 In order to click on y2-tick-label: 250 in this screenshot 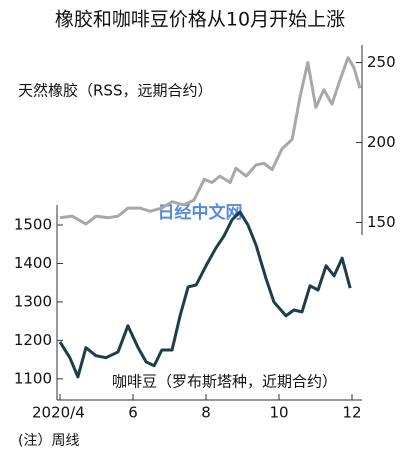, I will do `click(381, 62)`.